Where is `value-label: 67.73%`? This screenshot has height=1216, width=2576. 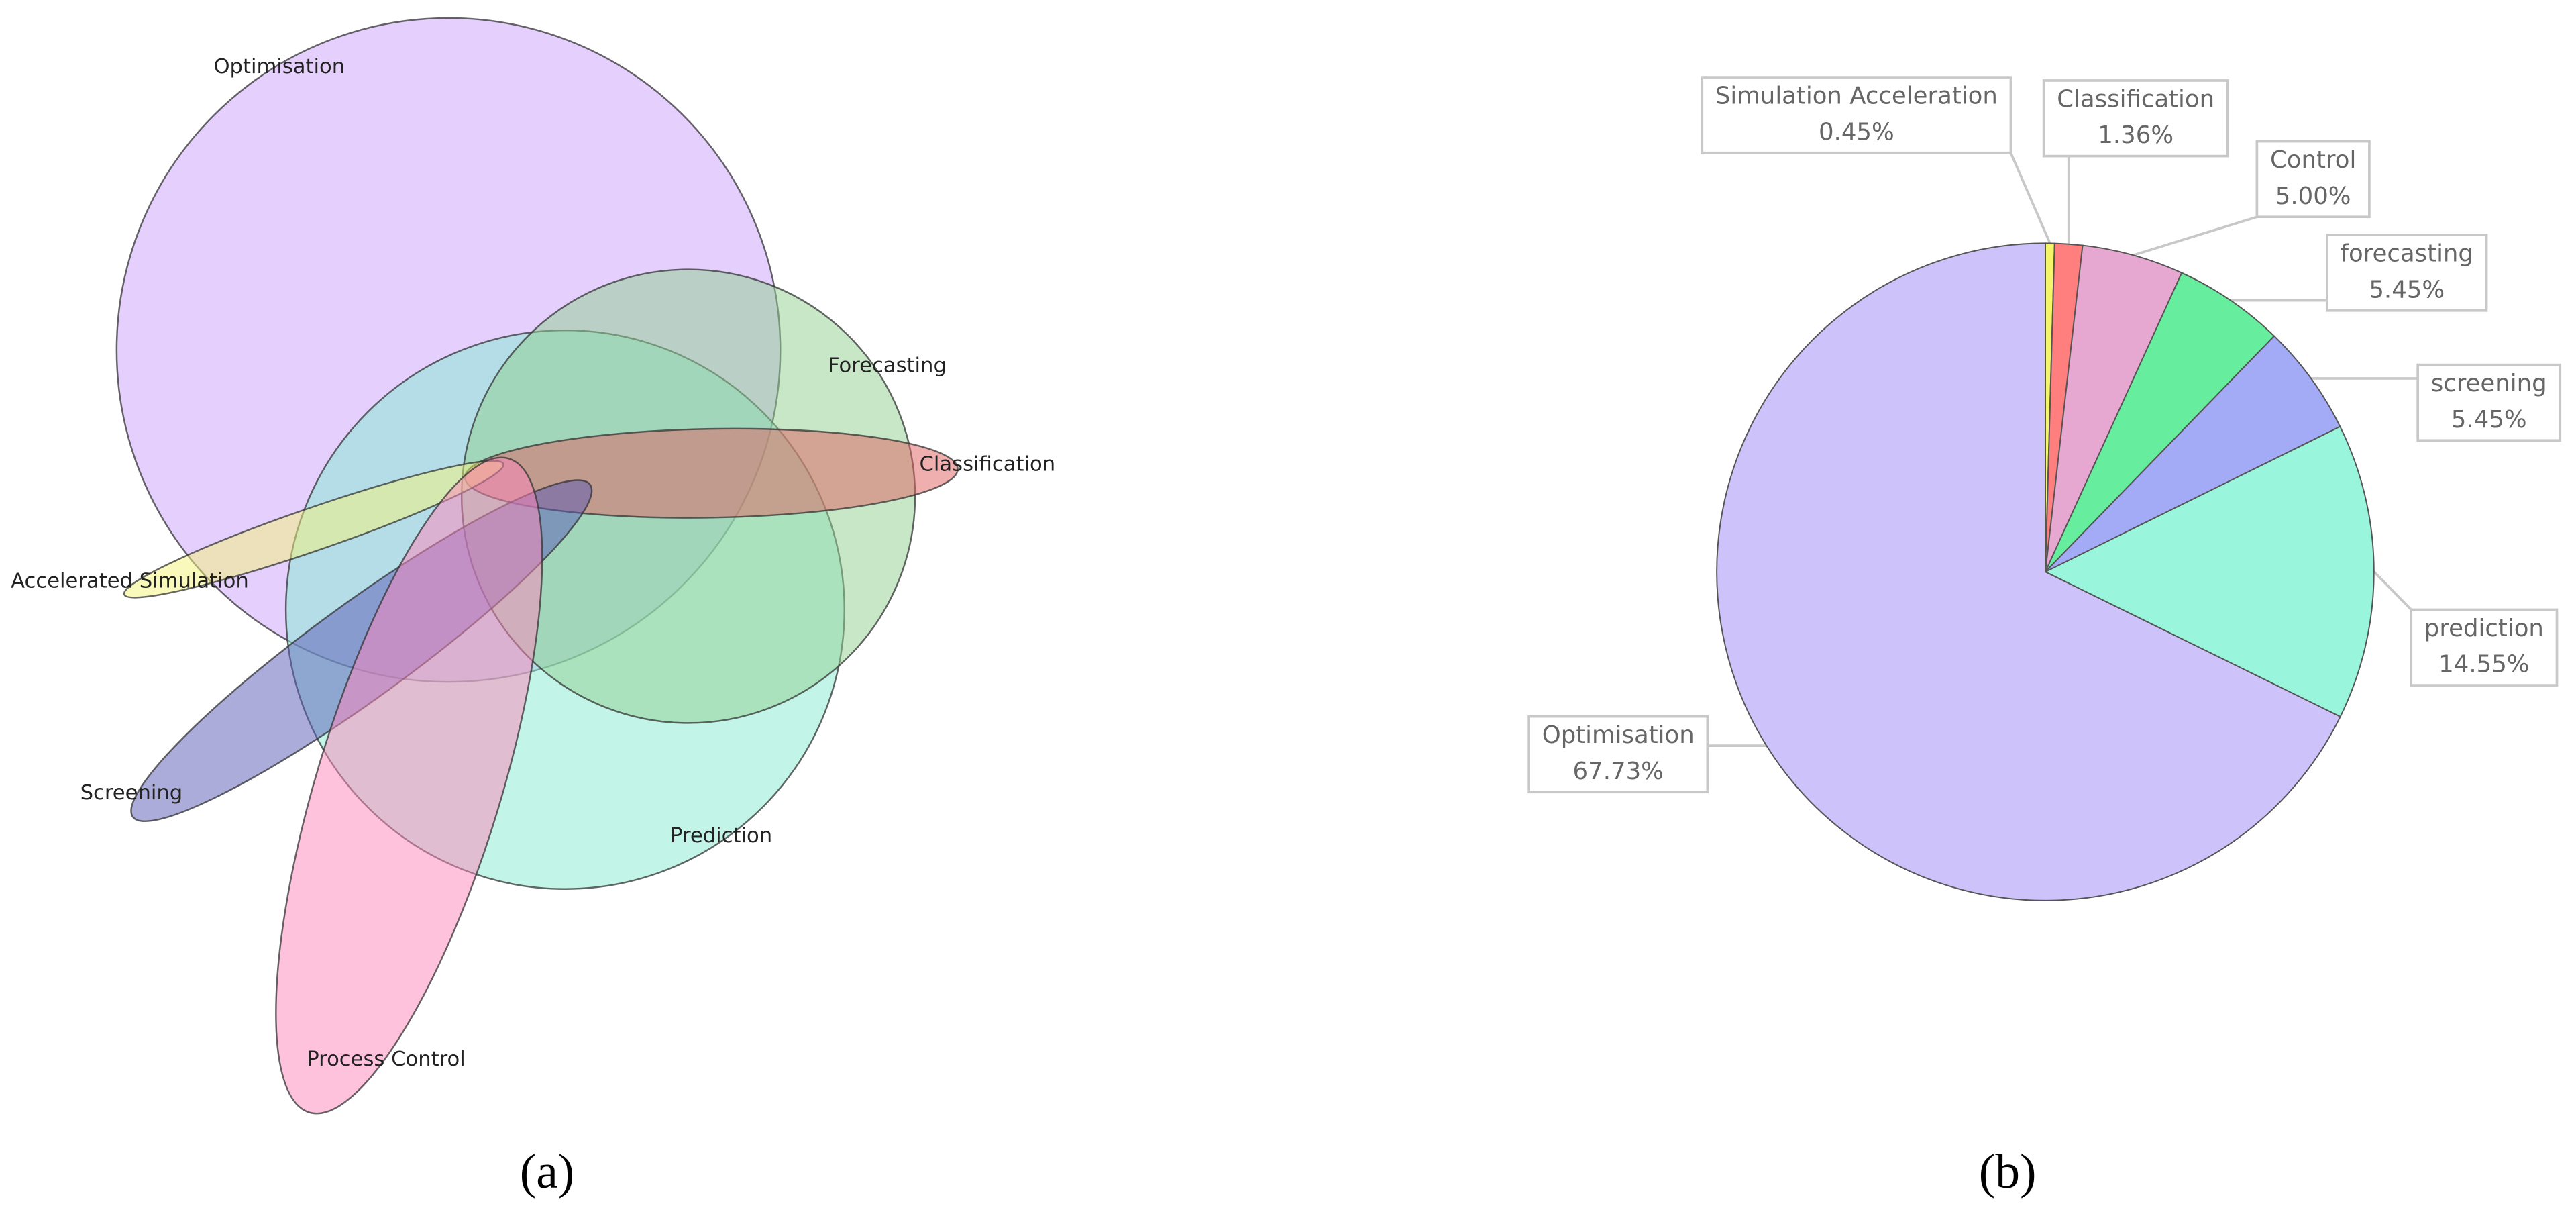 value-label: 67.73% is located at coordinates (1618, 771).